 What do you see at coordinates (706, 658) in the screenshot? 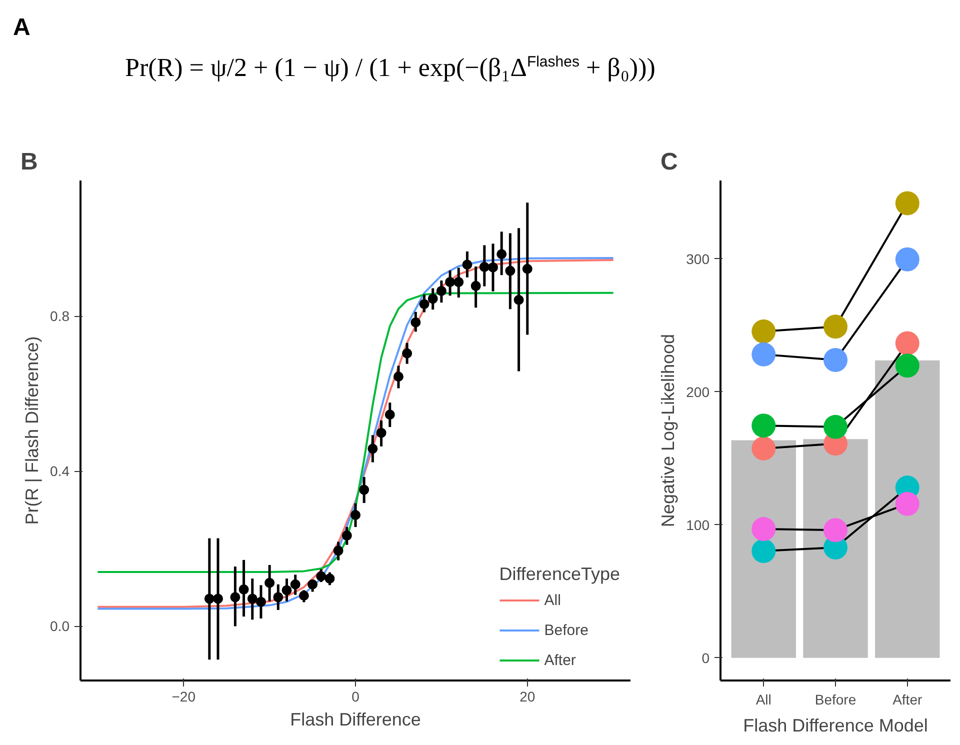
I see `y-tick-label: 0` at bounding box center [706, 658].